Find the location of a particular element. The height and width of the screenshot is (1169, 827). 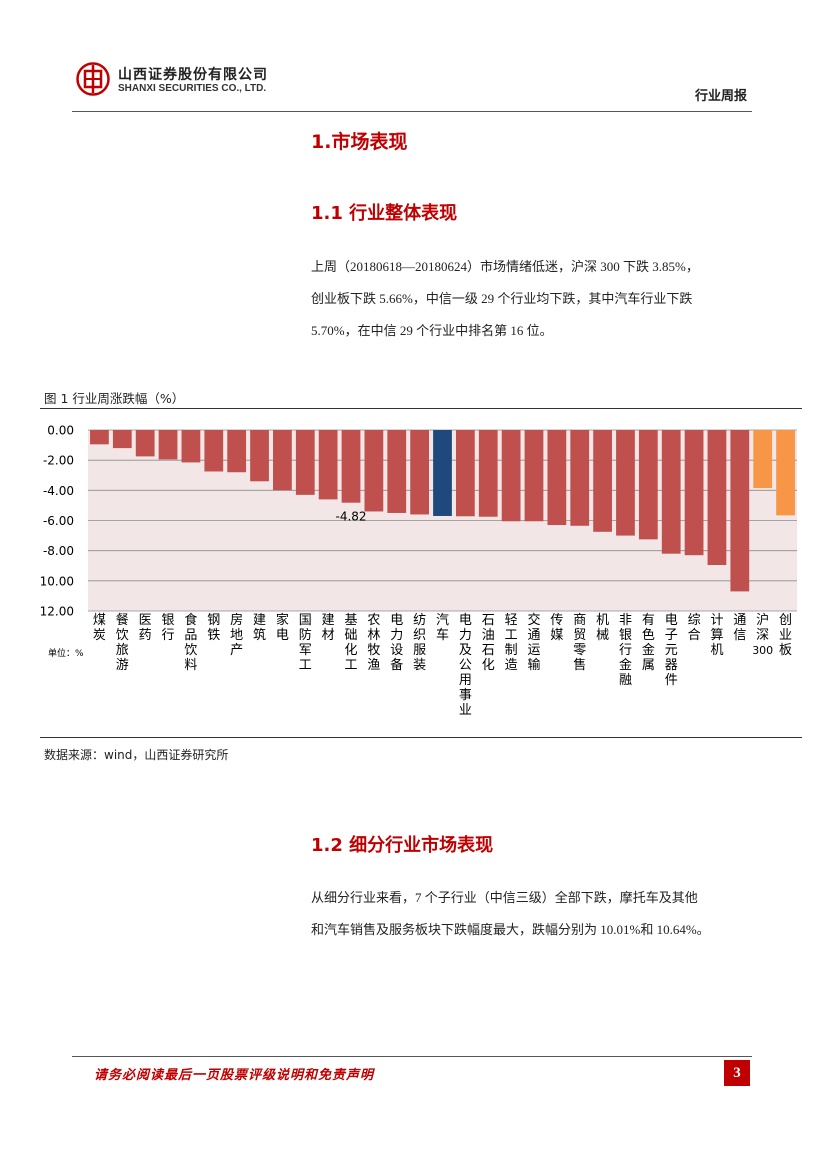

x-tick-label: 沪深 300 is located at coordinates (762, 634).